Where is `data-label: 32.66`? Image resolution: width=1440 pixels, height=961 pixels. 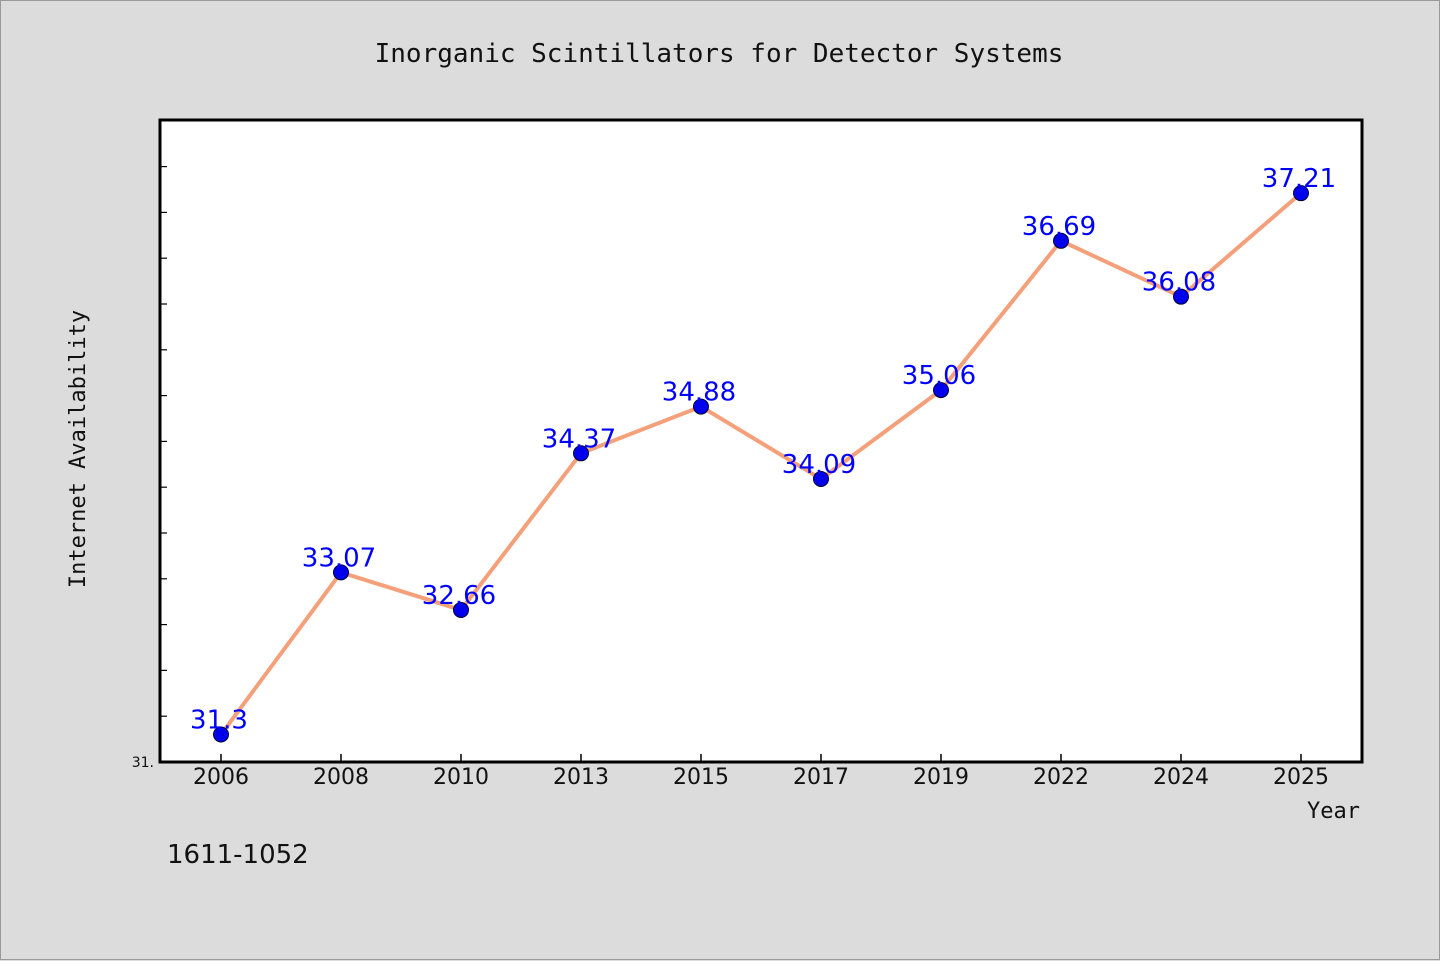
data-label: 32.66 is located at coordinates (459, 596).